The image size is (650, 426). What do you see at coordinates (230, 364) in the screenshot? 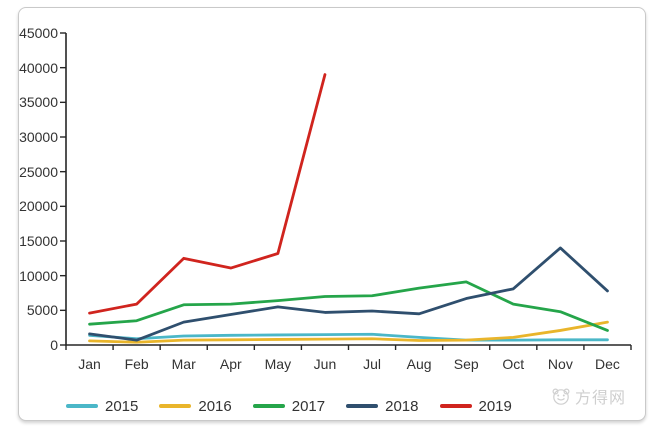
I see `x-axis-month-label: Apr` at bounding box center [230, 364].